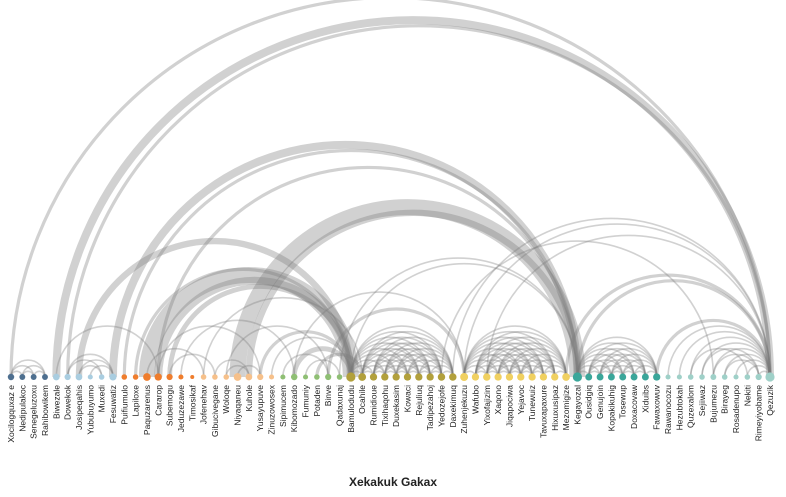 The height and width of the screenshot is (497, 786). Describe the element at coordinates (136, 401) in the screenshot. I see `node-label: Lapiloxe` at that location.